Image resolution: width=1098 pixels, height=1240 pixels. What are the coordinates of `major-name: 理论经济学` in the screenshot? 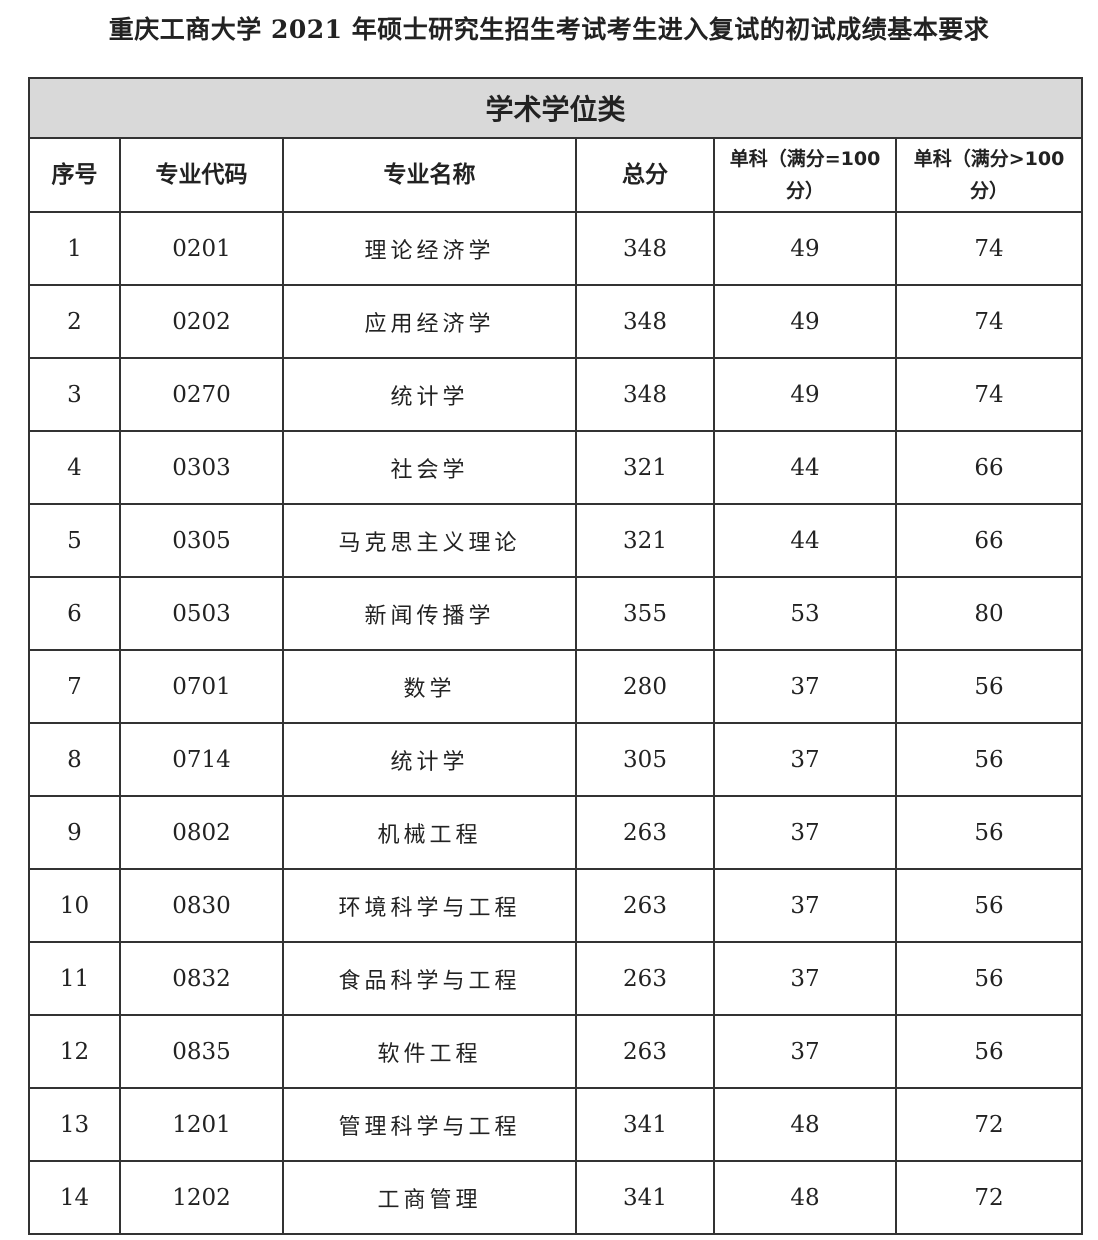 It's located at (429, 248).